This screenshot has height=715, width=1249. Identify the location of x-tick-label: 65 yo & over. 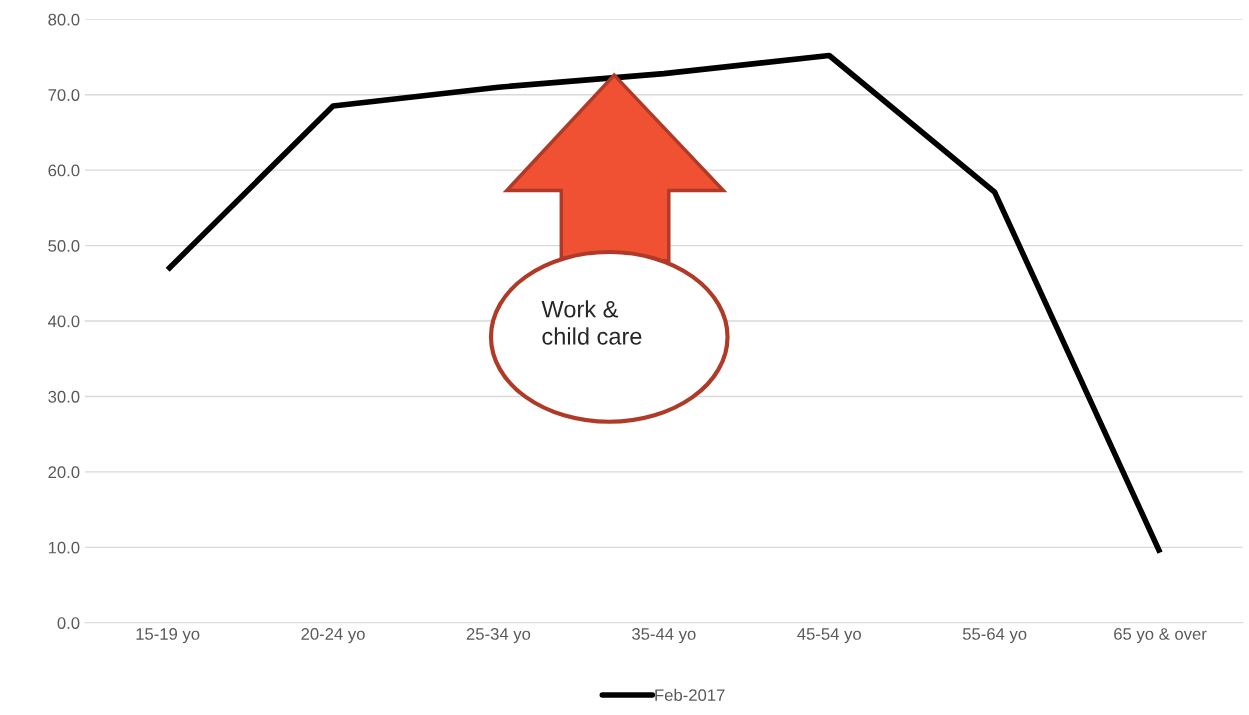
(1160, 636).